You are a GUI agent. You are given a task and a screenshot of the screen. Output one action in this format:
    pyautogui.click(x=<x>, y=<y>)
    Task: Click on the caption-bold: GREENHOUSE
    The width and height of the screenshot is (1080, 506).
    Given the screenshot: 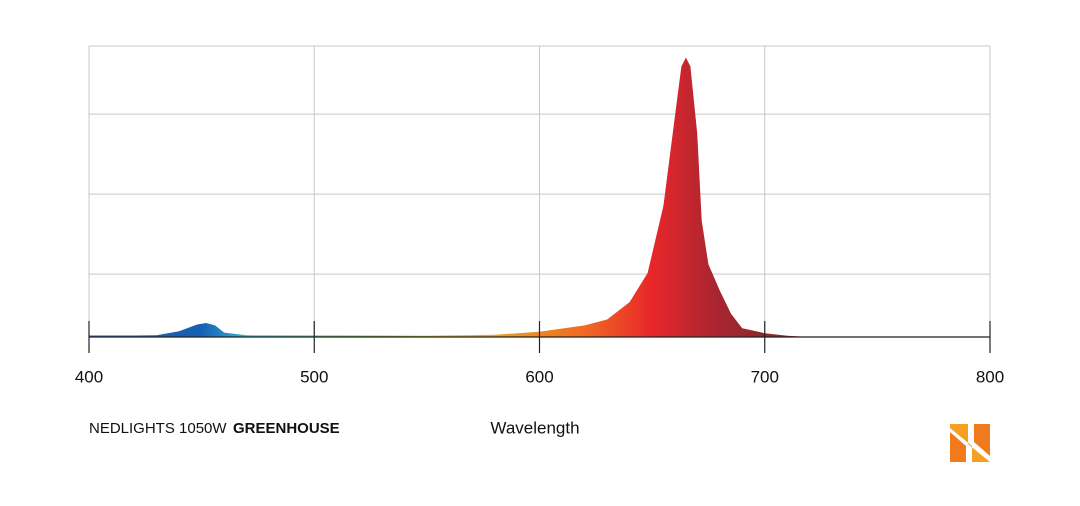 What is the action you would take?
    pyautogui.click(x=286, y=428)
    